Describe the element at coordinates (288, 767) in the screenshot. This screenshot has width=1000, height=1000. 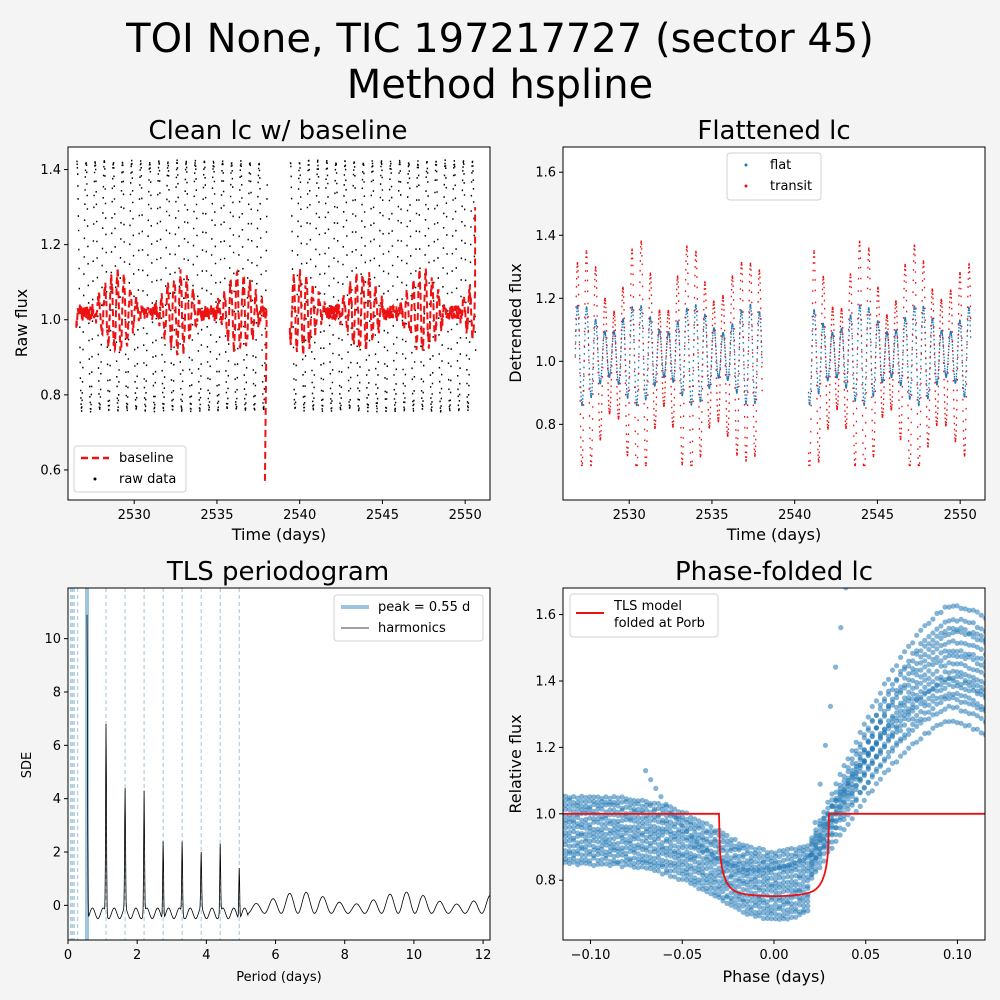
I see `sde-curve` at that location.